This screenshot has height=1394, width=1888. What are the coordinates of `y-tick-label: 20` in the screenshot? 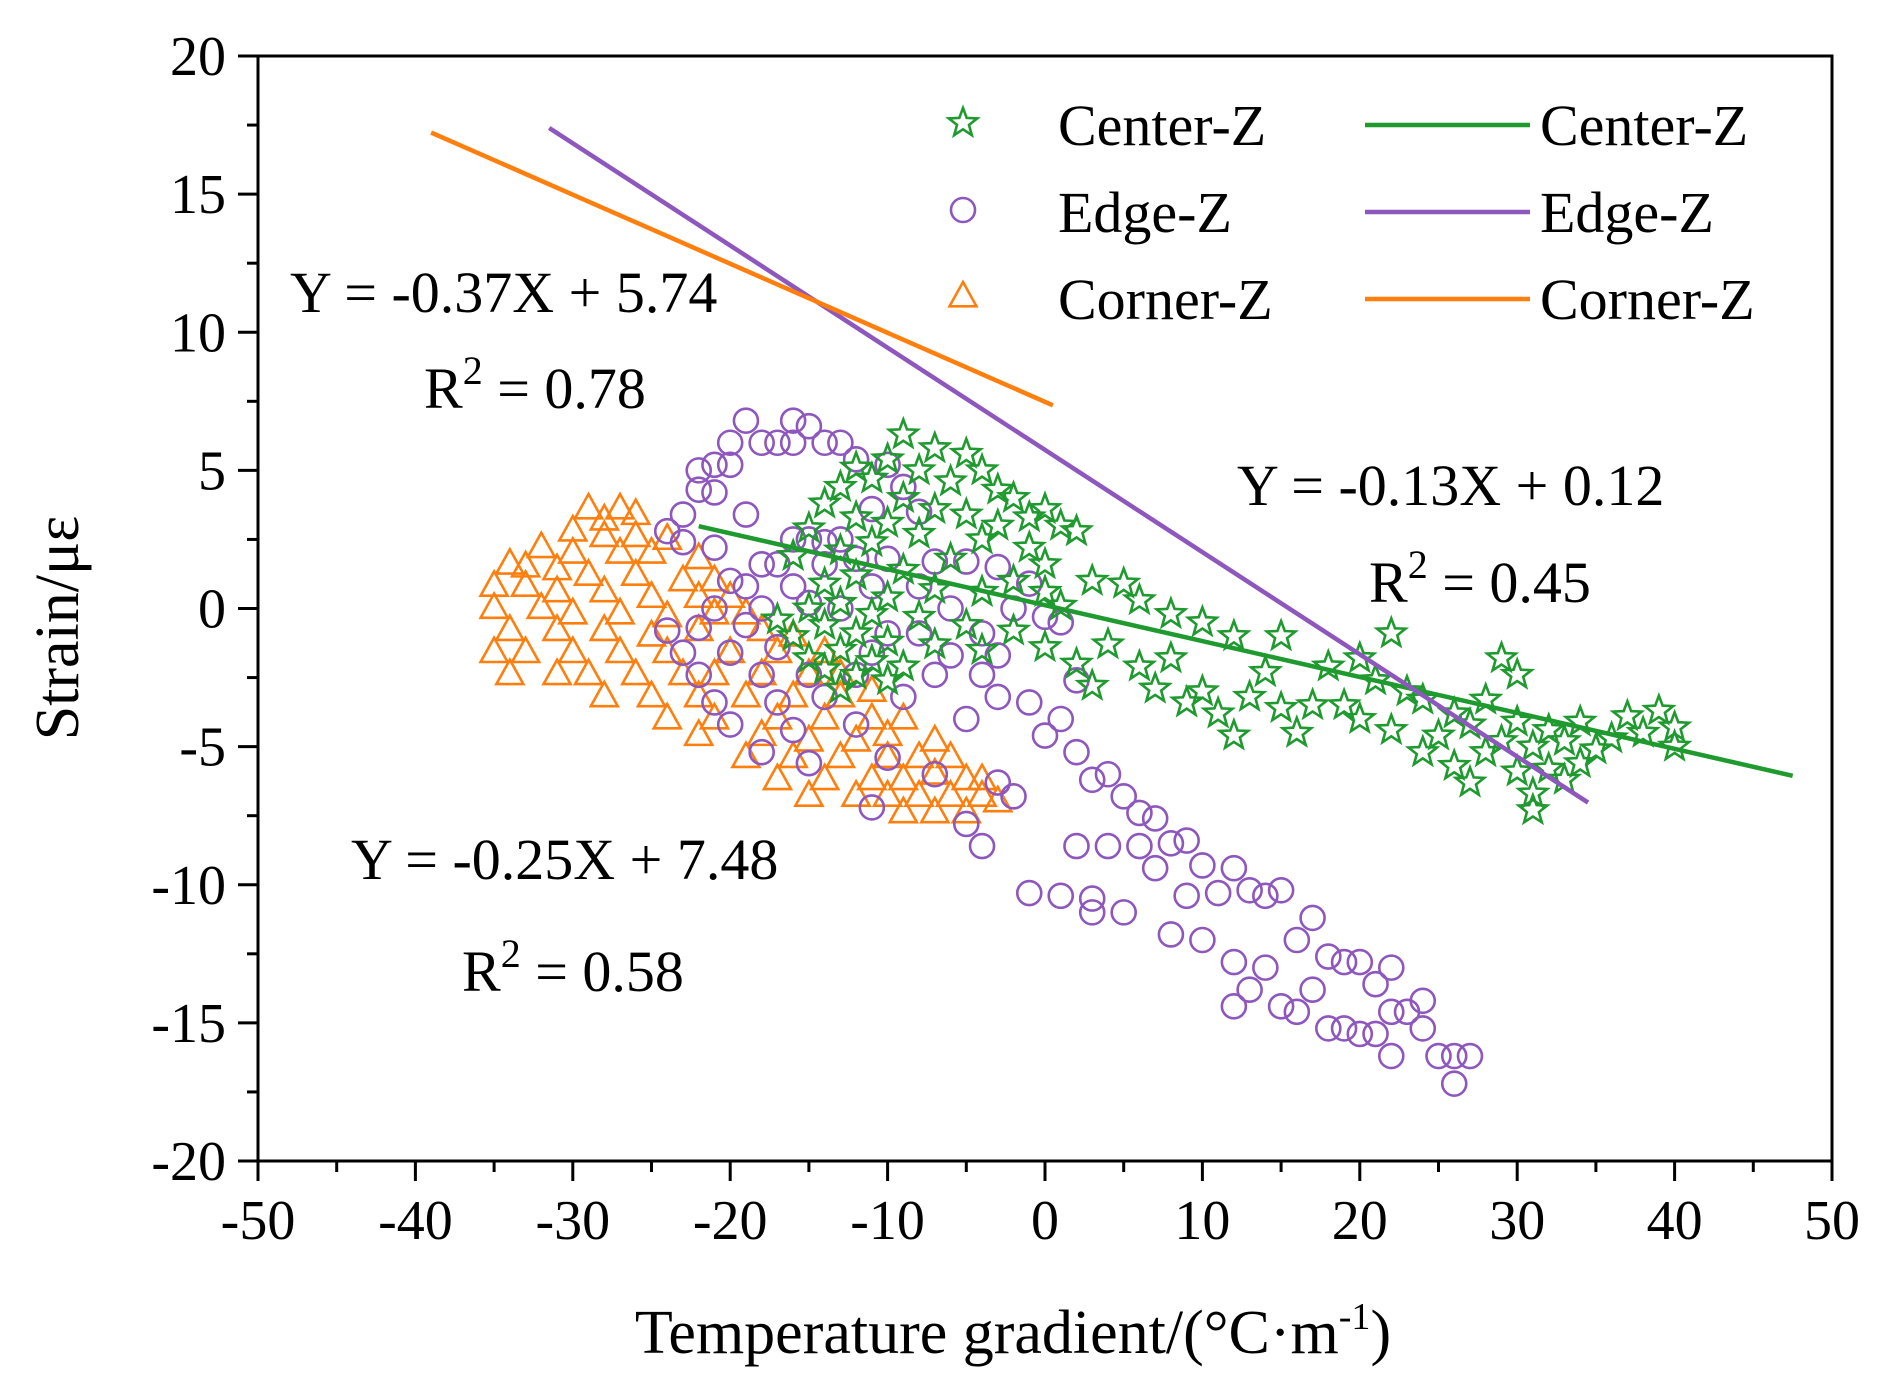 It's located at (198, 57).